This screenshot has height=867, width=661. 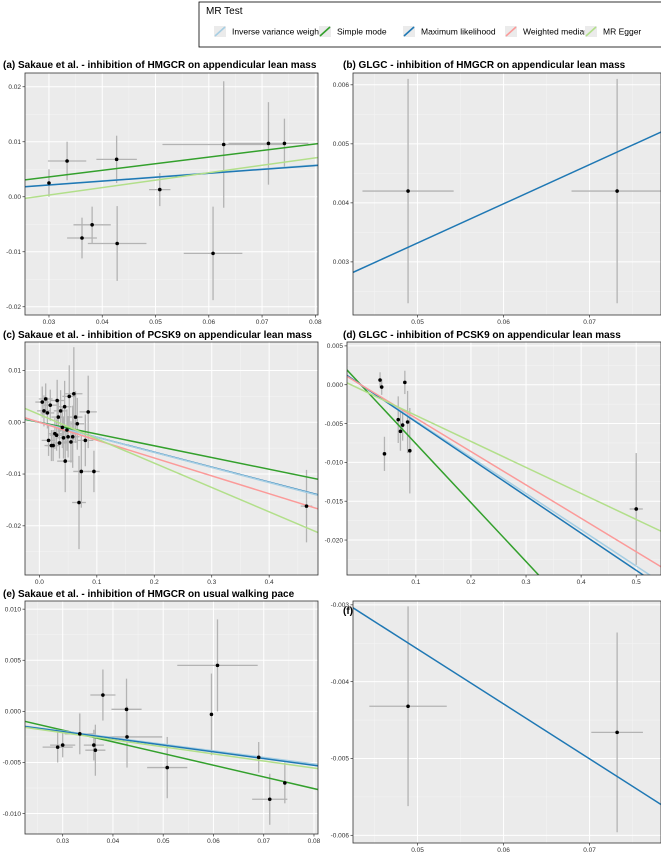 I want to click on y-tick-label: -0.004, so click(x=340, y=682).